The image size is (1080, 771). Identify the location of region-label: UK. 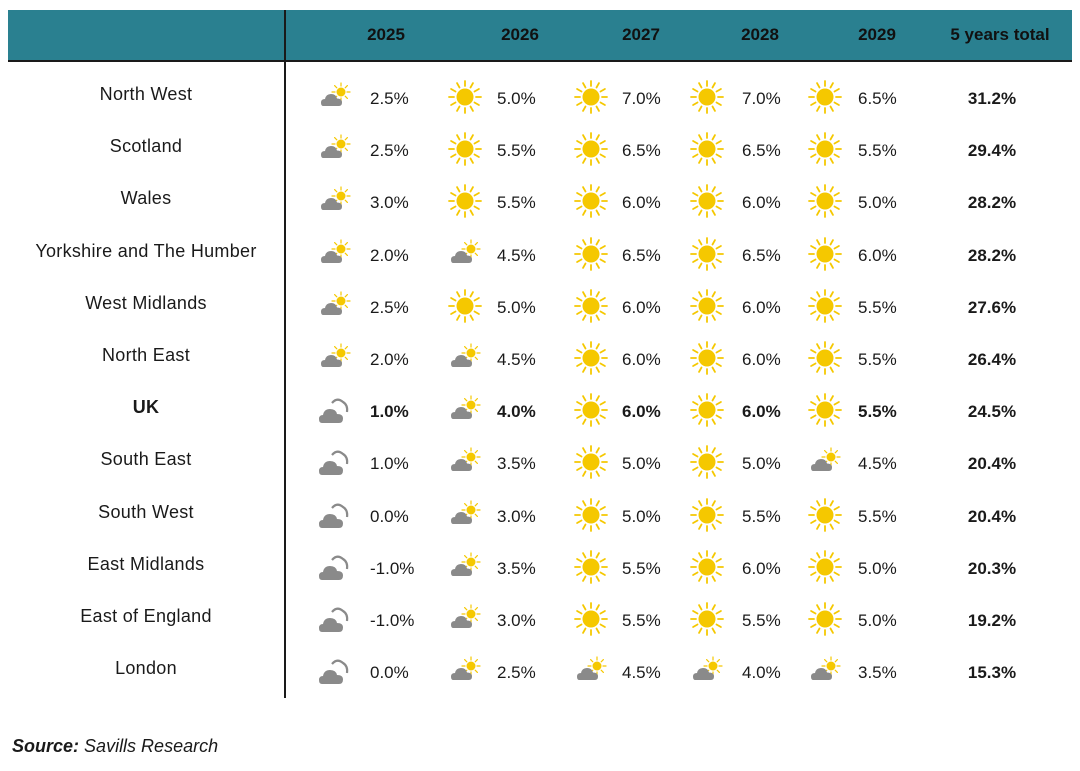
(146, 407).